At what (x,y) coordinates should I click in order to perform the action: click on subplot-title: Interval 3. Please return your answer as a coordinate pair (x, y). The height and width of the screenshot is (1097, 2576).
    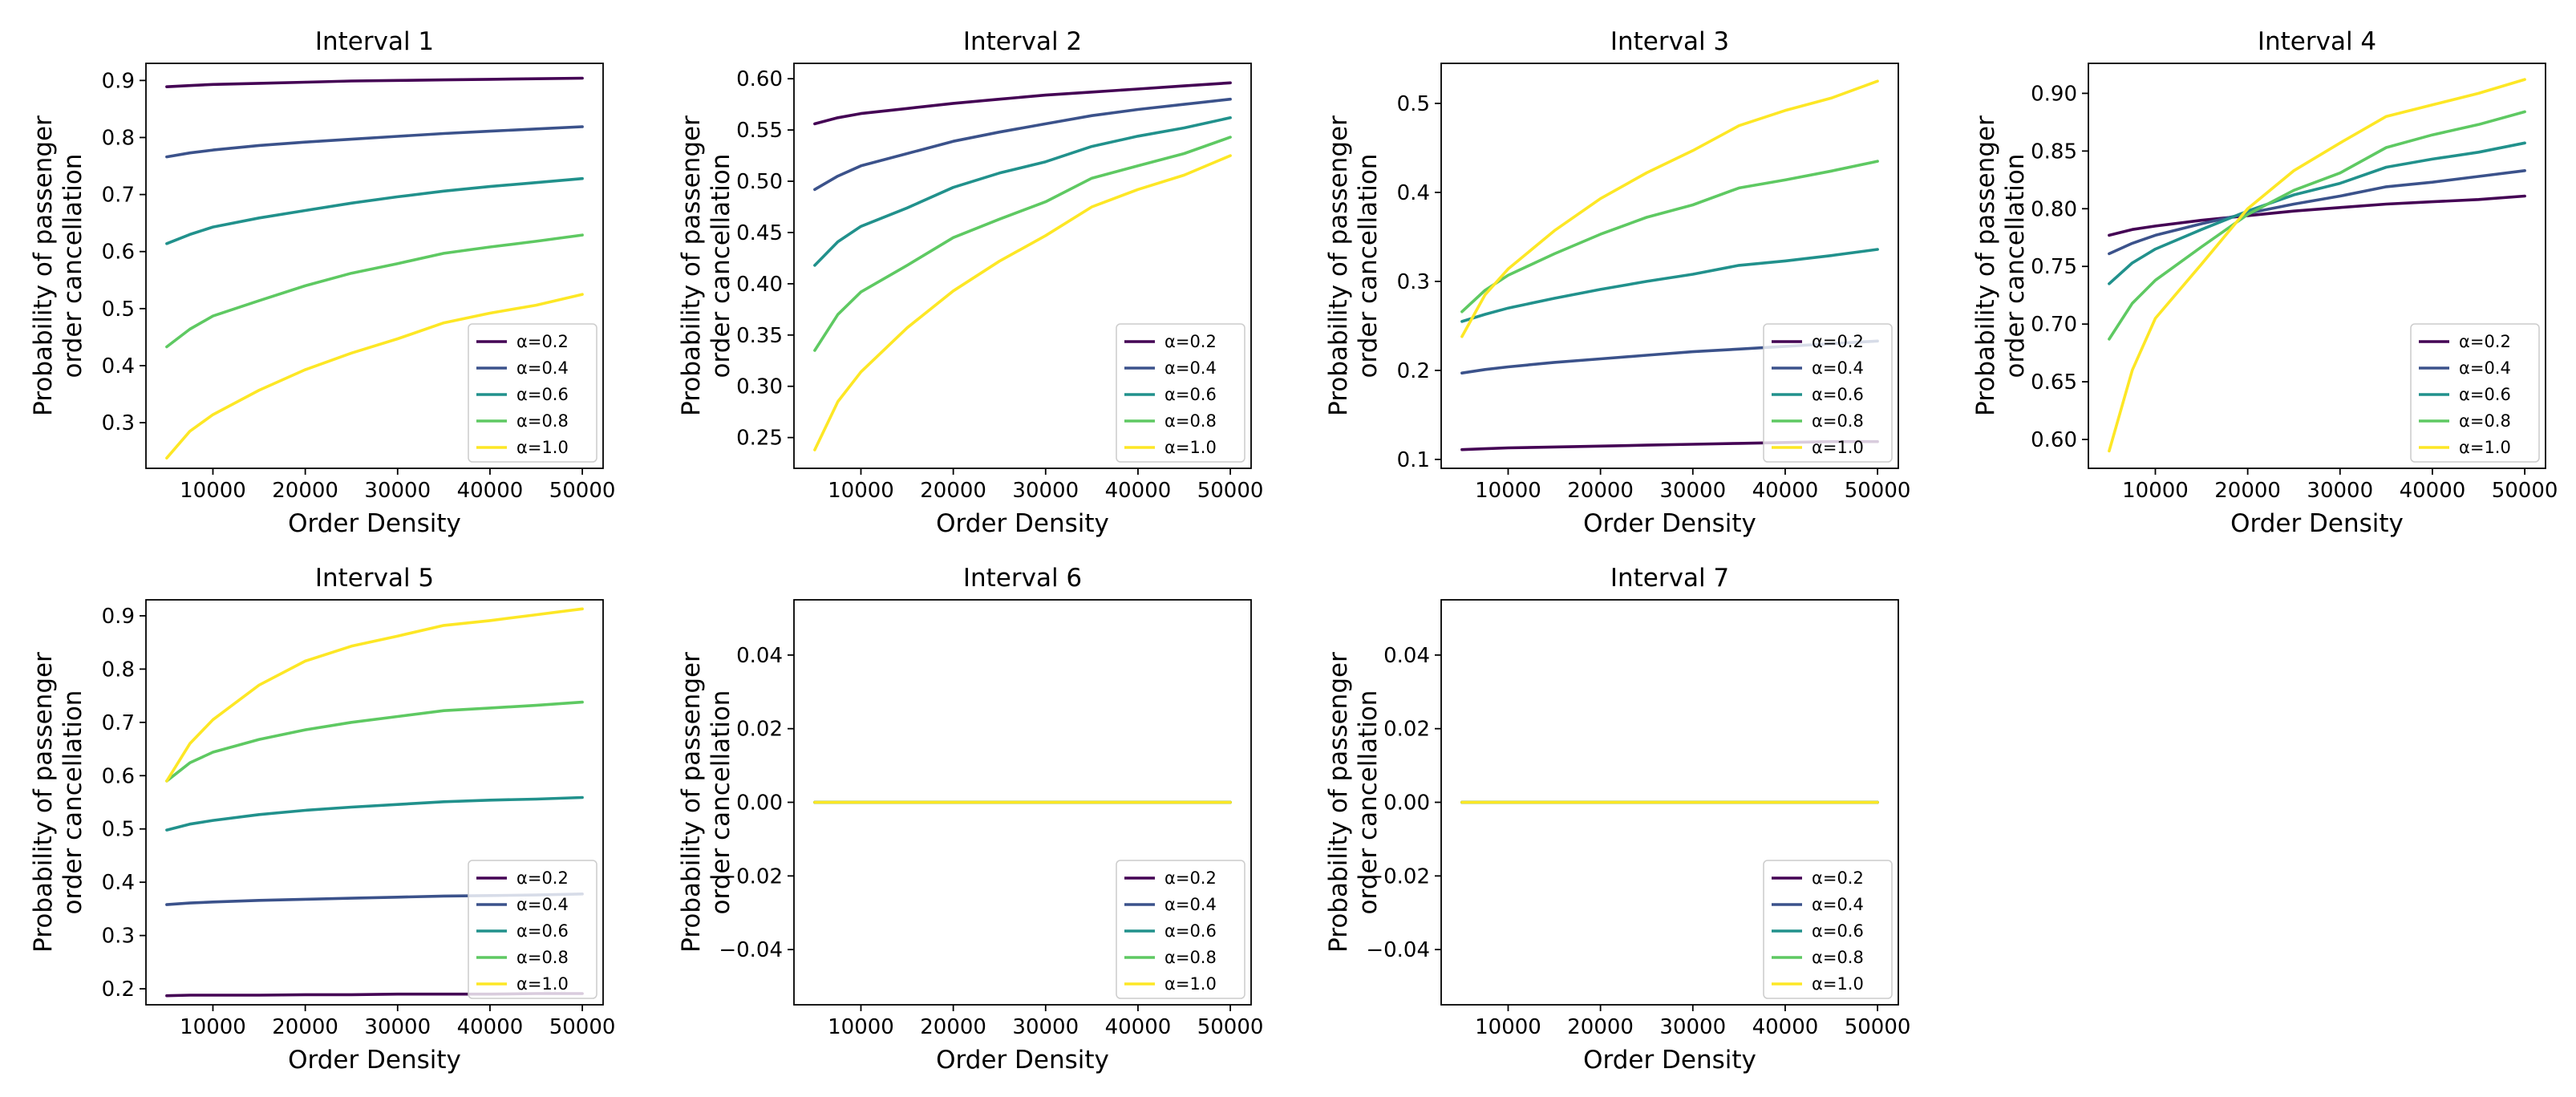
    Looking at the image, I should click on (1669, 41).